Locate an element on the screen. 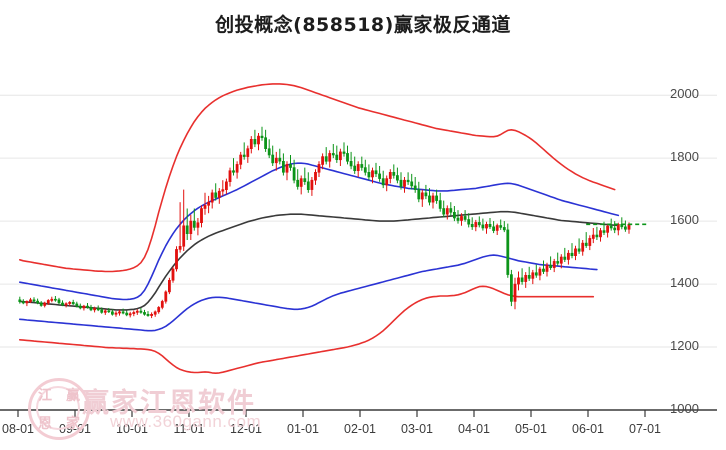 The image size is (726, 450). page-title: 创投概念(858518)赢家极反通道 is located at coordinates (363, 25).